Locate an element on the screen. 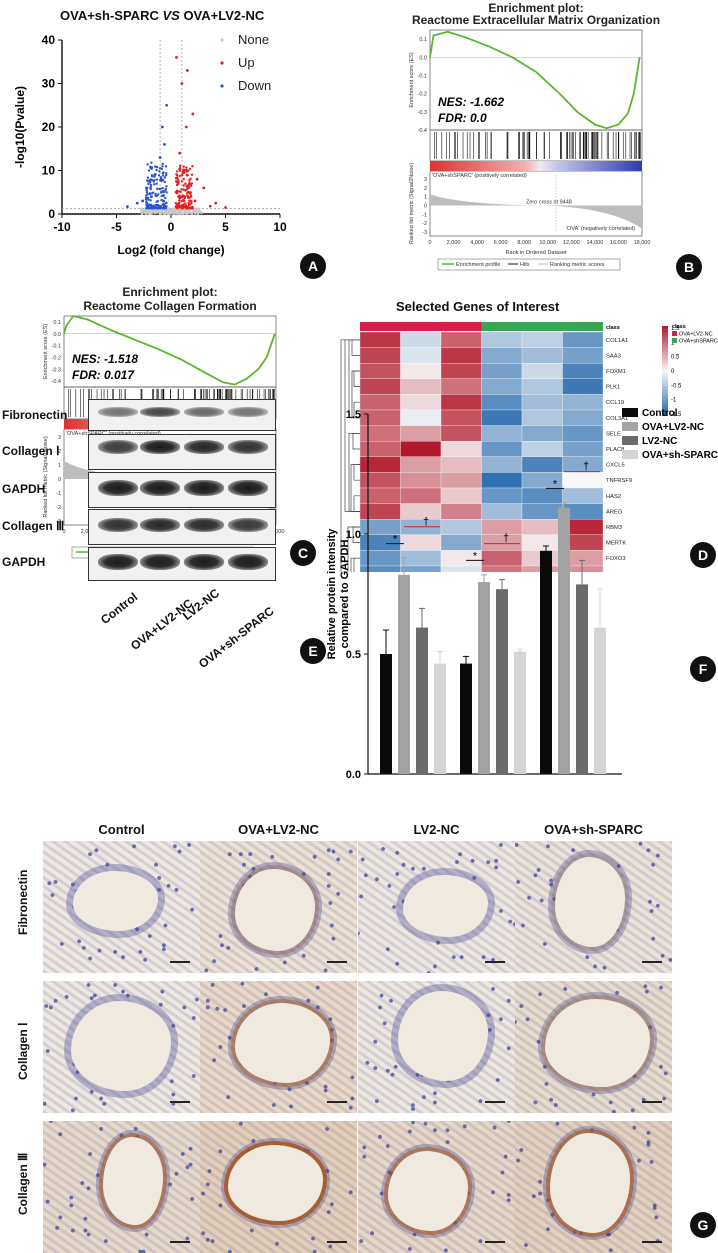  gsea-x-tick: 2,000 is located at coordinates (88, 532).